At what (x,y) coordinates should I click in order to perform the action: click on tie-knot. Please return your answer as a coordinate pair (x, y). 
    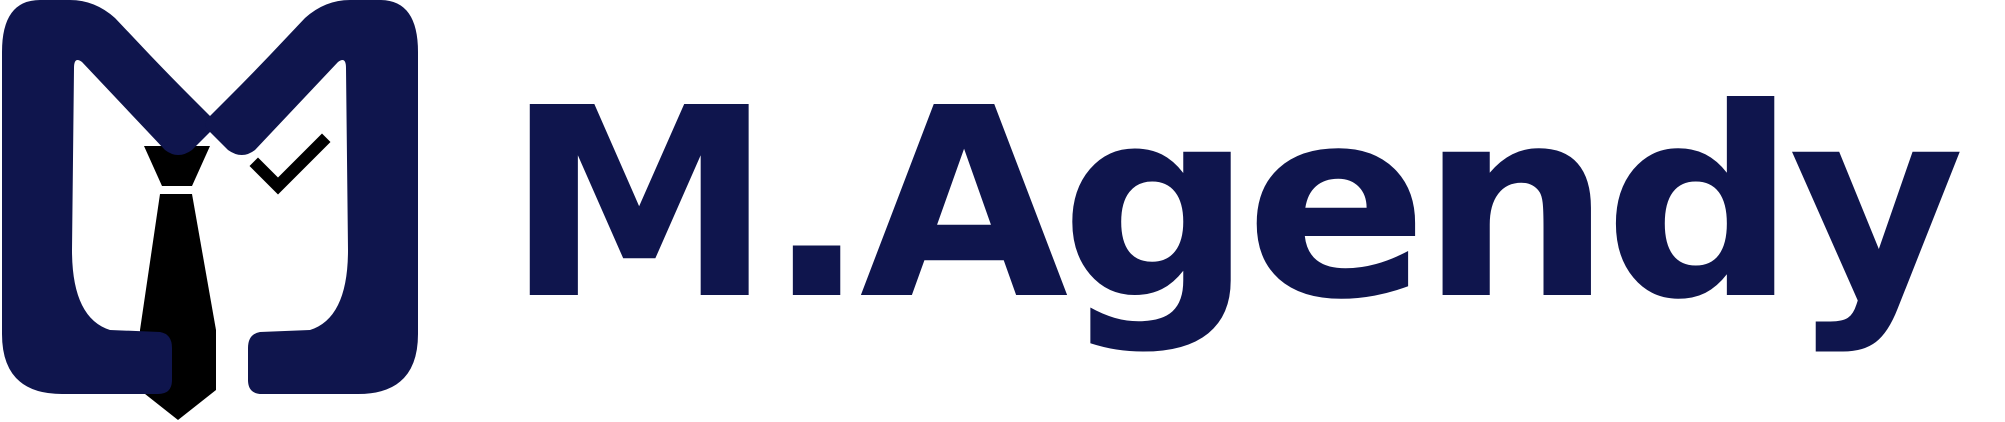
    Looking at the image, I should click on (177, 166).